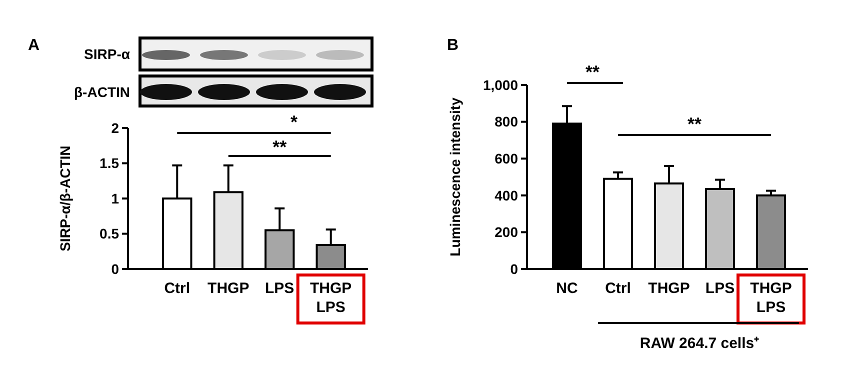 The height and width of the screenshot is (377, 850). What do you see at coordinates (115, 198) in the screenshot?
I see `y-tick-label: 1` at bounding box center [115, 198].